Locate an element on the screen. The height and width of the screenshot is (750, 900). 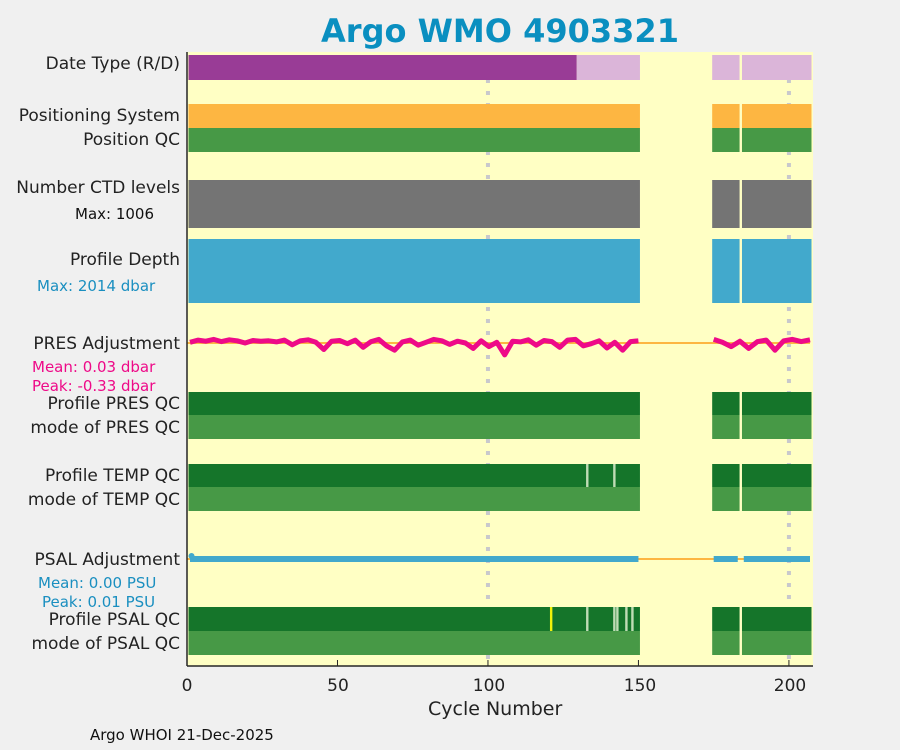
label-pres-adjustment: PRES Adjustment is located at coordinates (106, 344).